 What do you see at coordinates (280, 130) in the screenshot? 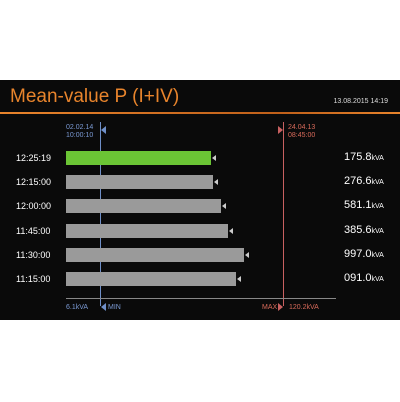
I see `max-arrow` at bounding box center [280, 130].